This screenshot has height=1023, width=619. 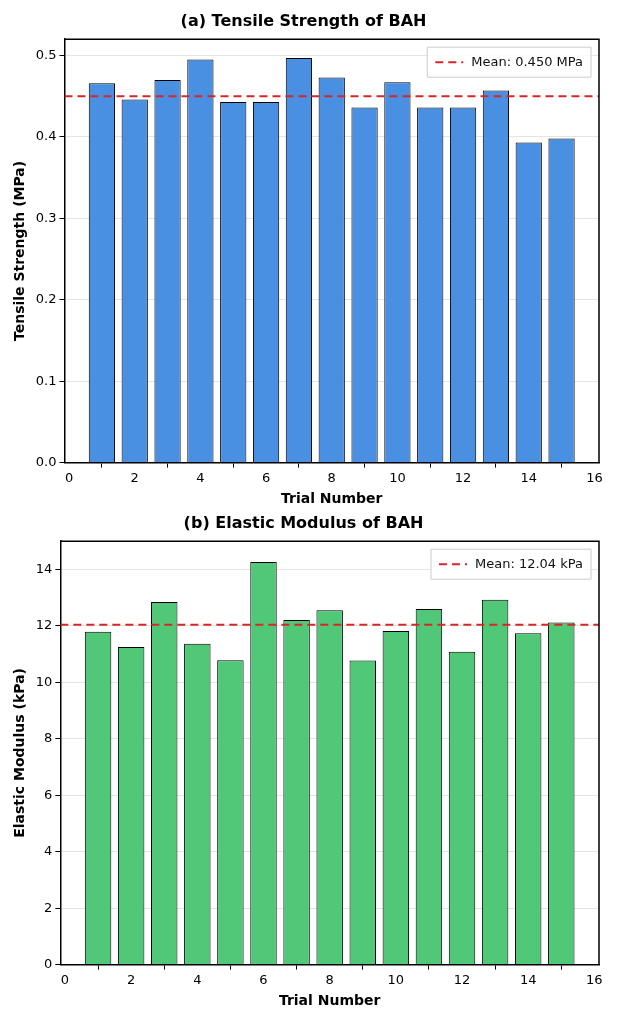 I want to click on y-tick-label: 0.4, so click(x=46, y=136).